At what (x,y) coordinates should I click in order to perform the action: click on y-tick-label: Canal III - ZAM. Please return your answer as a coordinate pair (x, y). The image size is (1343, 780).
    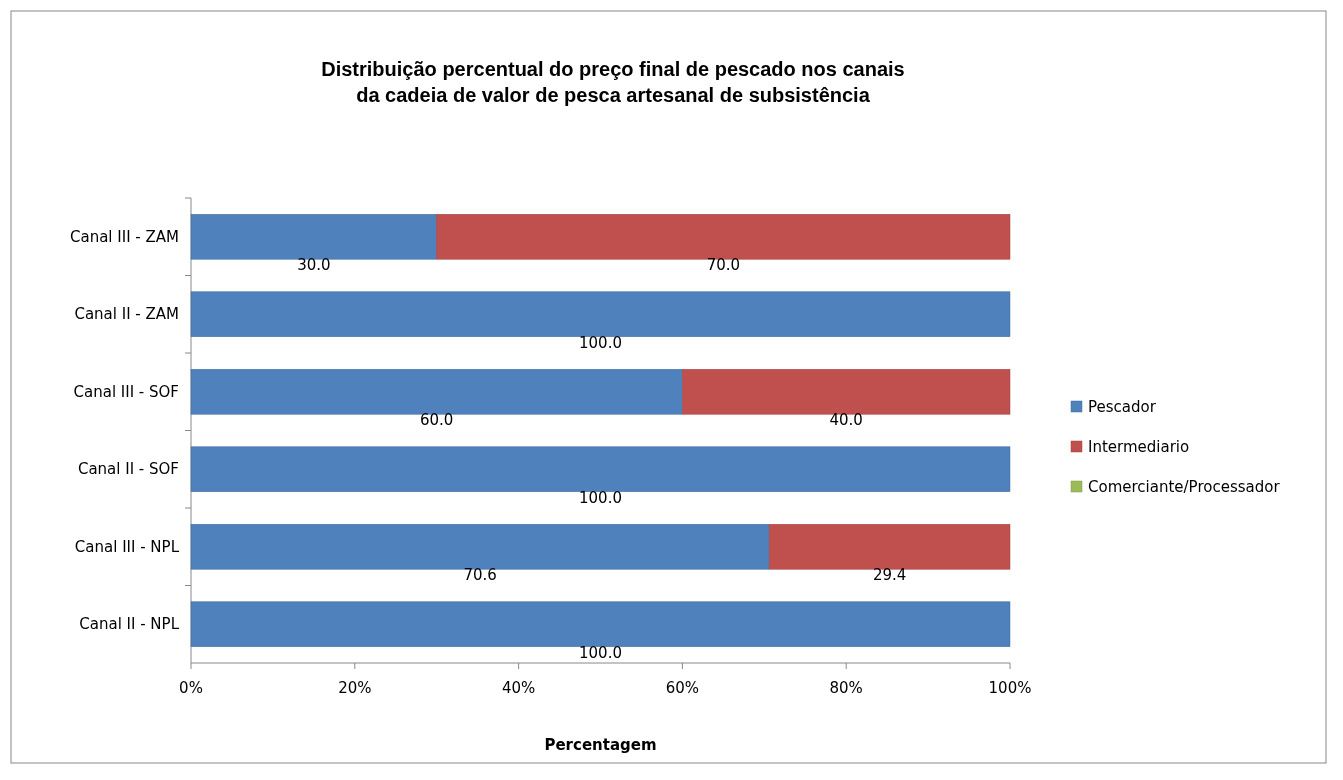
    Looking at the image, I should click on (124, 236).